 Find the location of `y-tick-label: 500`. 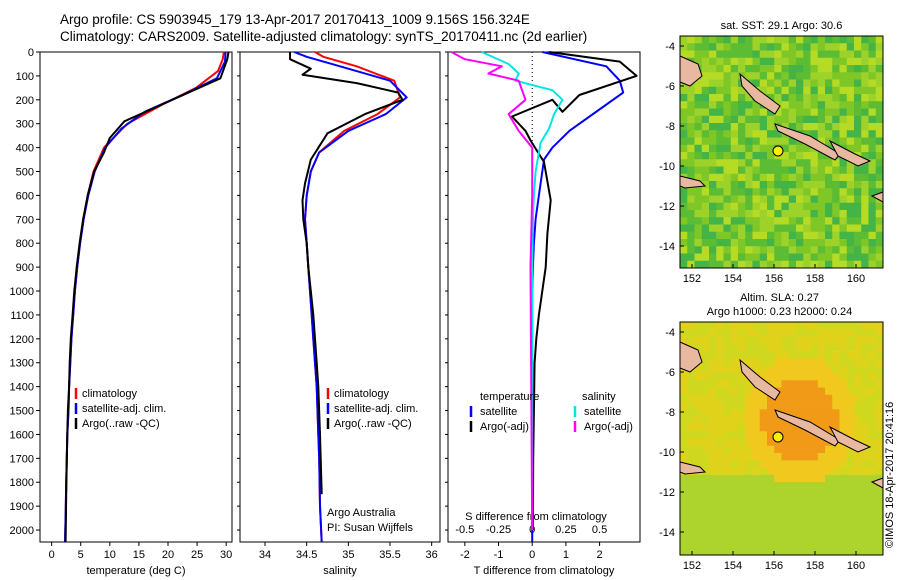

y-tick-label: 500 is located at coordinates (25, 173).